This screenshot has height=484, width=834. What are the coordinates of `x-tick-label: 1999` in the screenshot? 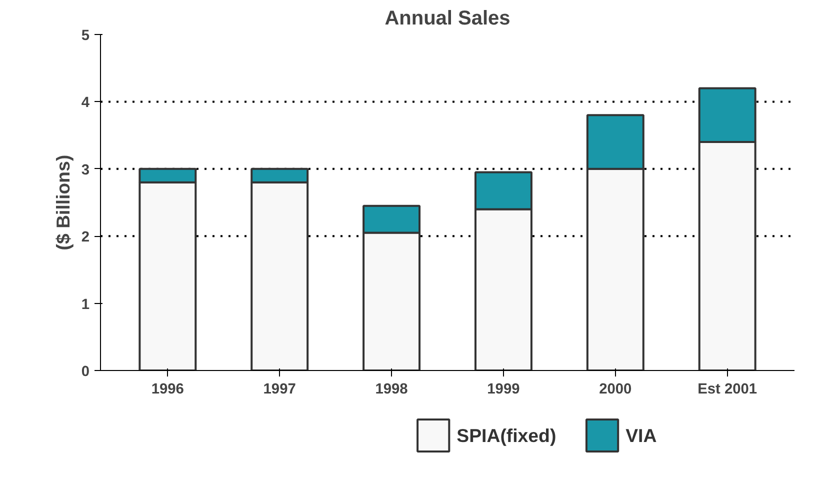 It's located at (503, 390).